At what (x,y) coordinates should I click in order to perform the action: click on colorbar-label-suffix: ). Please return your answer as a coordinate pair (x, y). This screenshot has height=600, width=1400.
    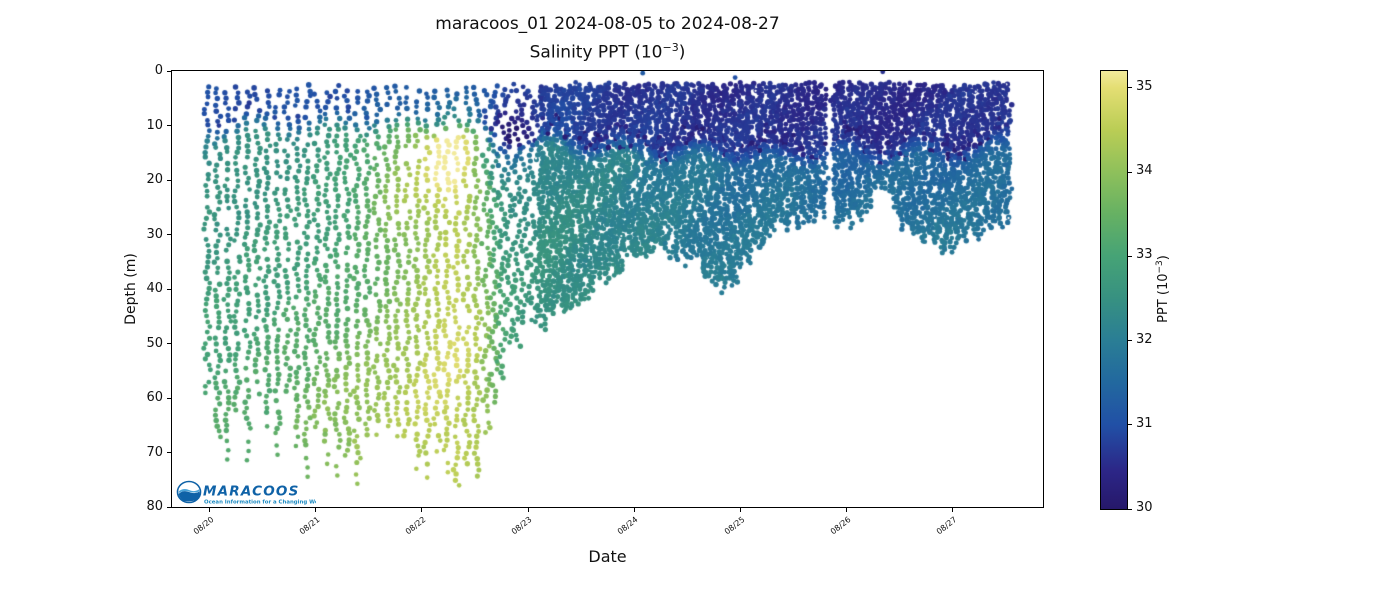
    Looking at the image, I should click on (1164, 258).